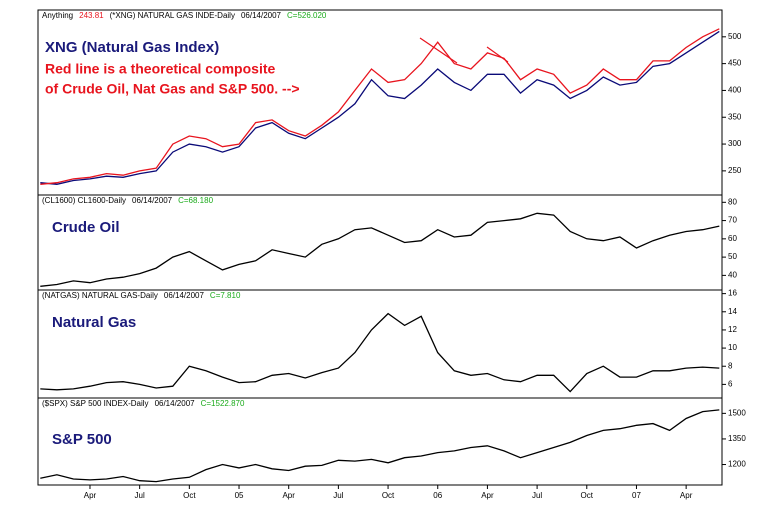 This screenshot has height=515, width=767. I want to click on y-tick-label: 500, so click(735, 36).